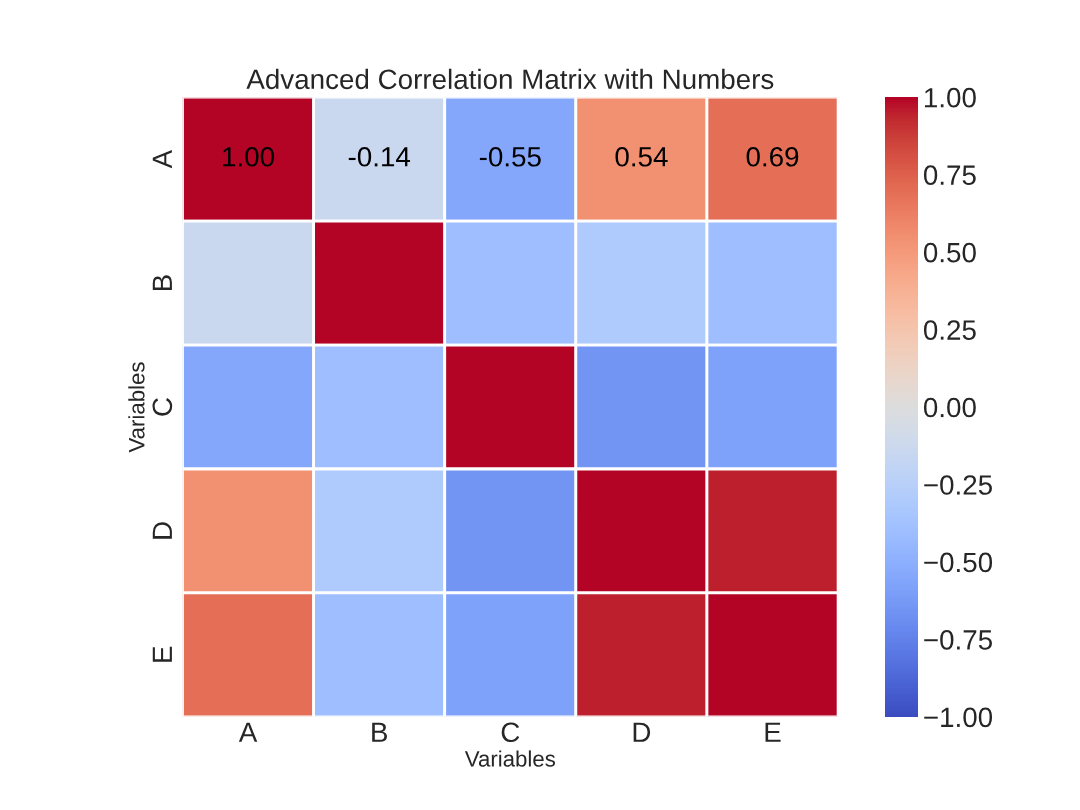  I want to click on data-label: 1.00, so click(249, 156).